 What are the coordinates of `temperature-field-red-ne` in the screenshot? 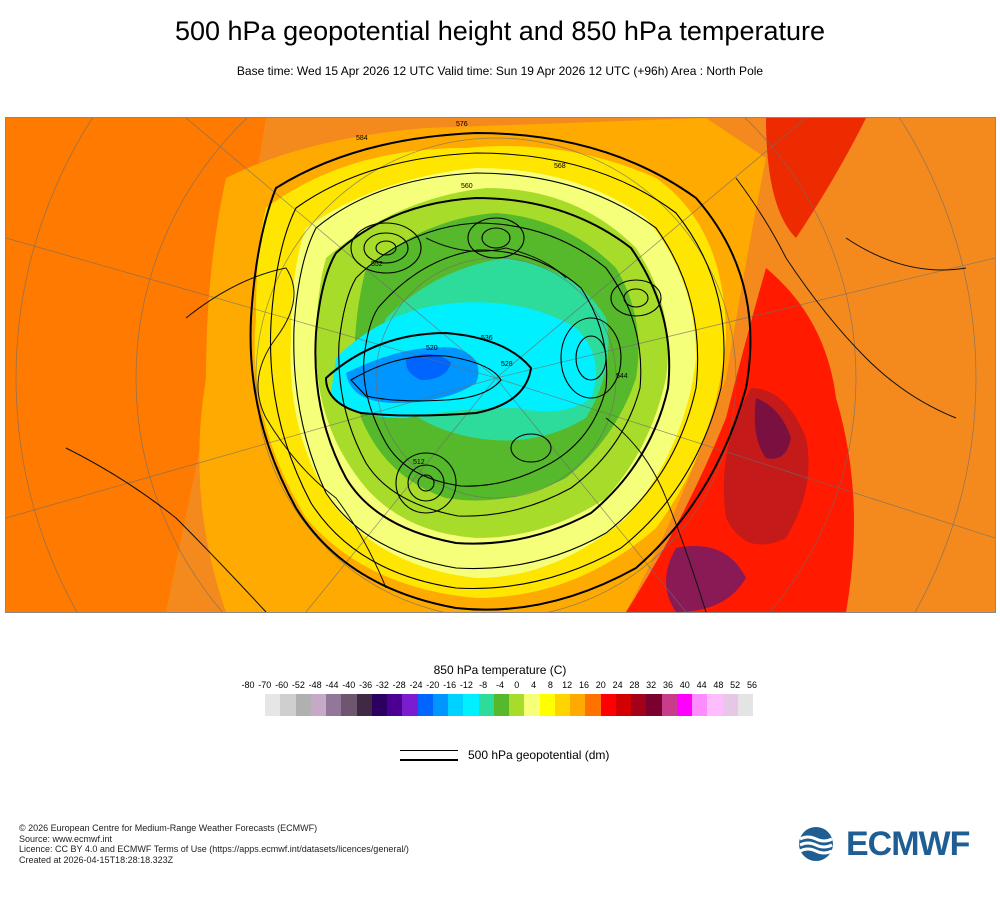 It's located at (816, 178).